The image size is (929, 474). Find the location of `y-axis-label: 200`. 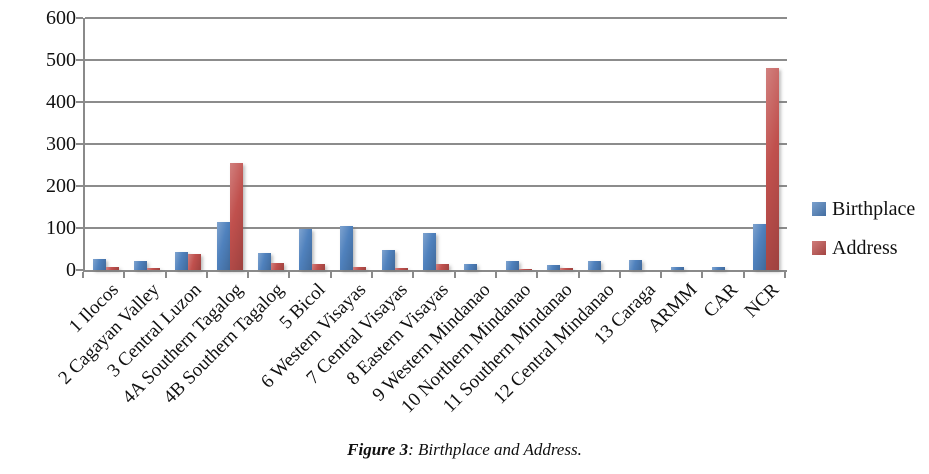

y-axis-label: 200 is located at coordinates (61, 186).